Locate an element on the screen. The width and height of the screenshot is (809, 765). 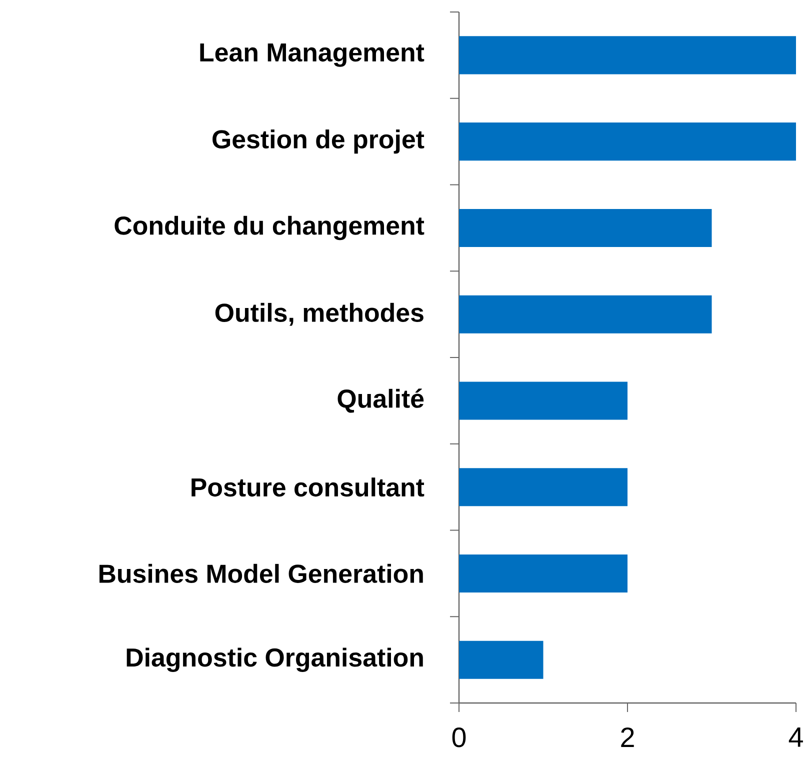
y-tick-label: Diagnostic Organisation is located at coordinates (274, 660).